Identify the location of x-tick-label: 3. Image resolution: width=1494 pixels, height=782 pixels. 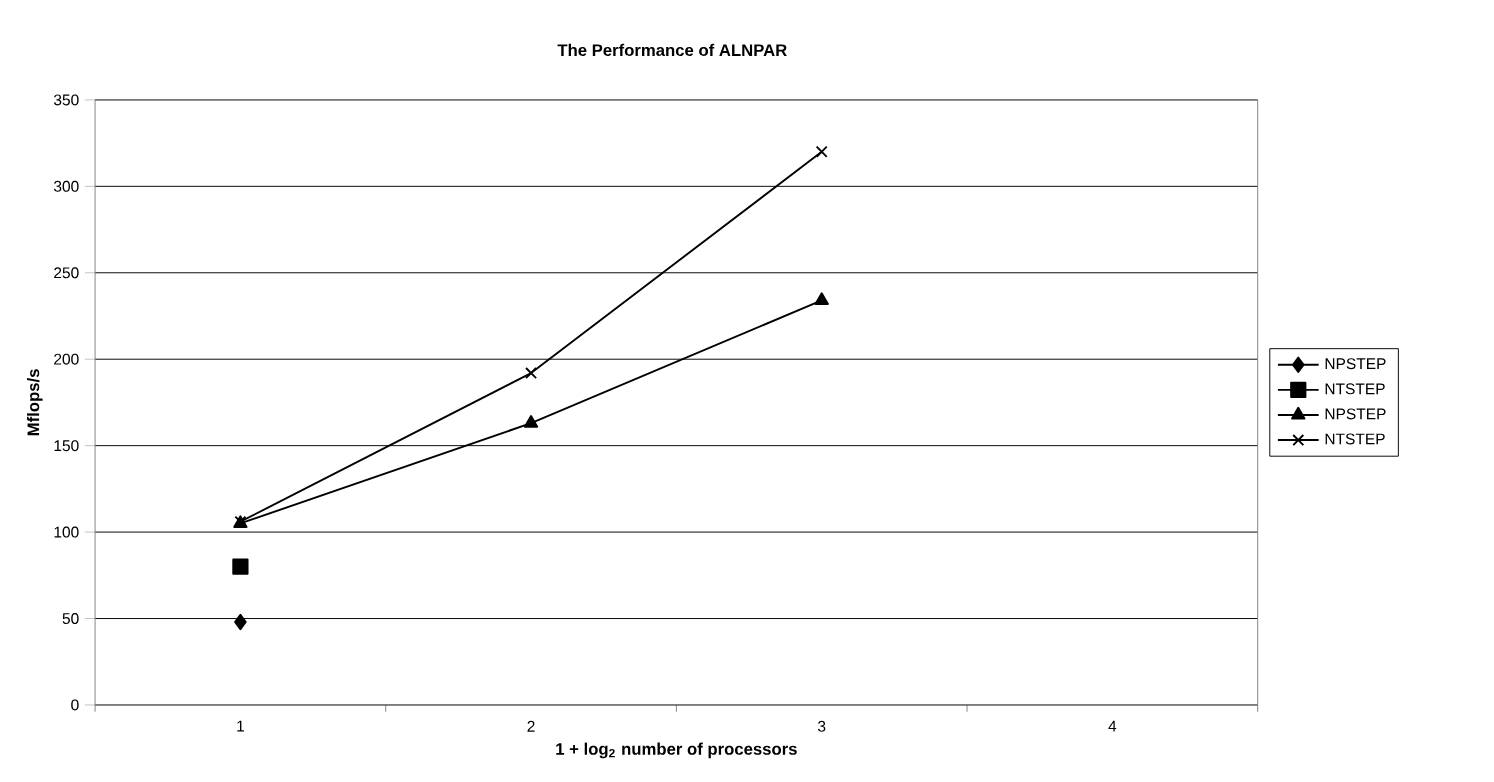
(821, 726).